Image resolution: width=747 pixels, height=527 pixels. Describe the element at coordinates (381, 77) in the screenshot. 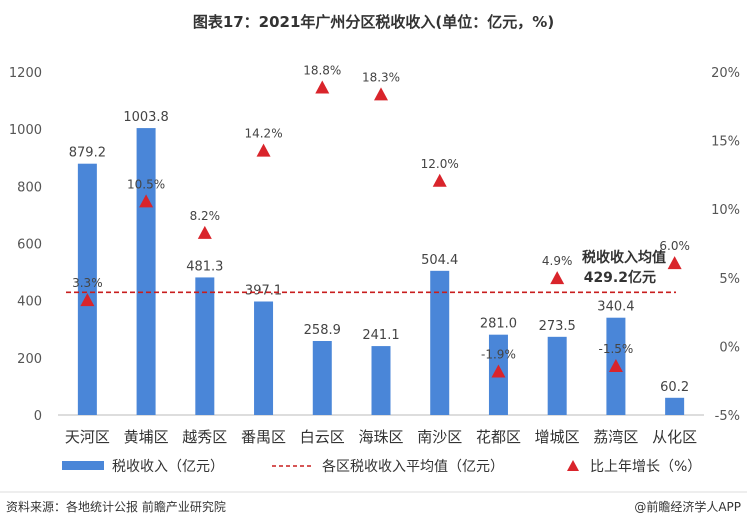

I see `growth-value-label: 18.3%` at that location.